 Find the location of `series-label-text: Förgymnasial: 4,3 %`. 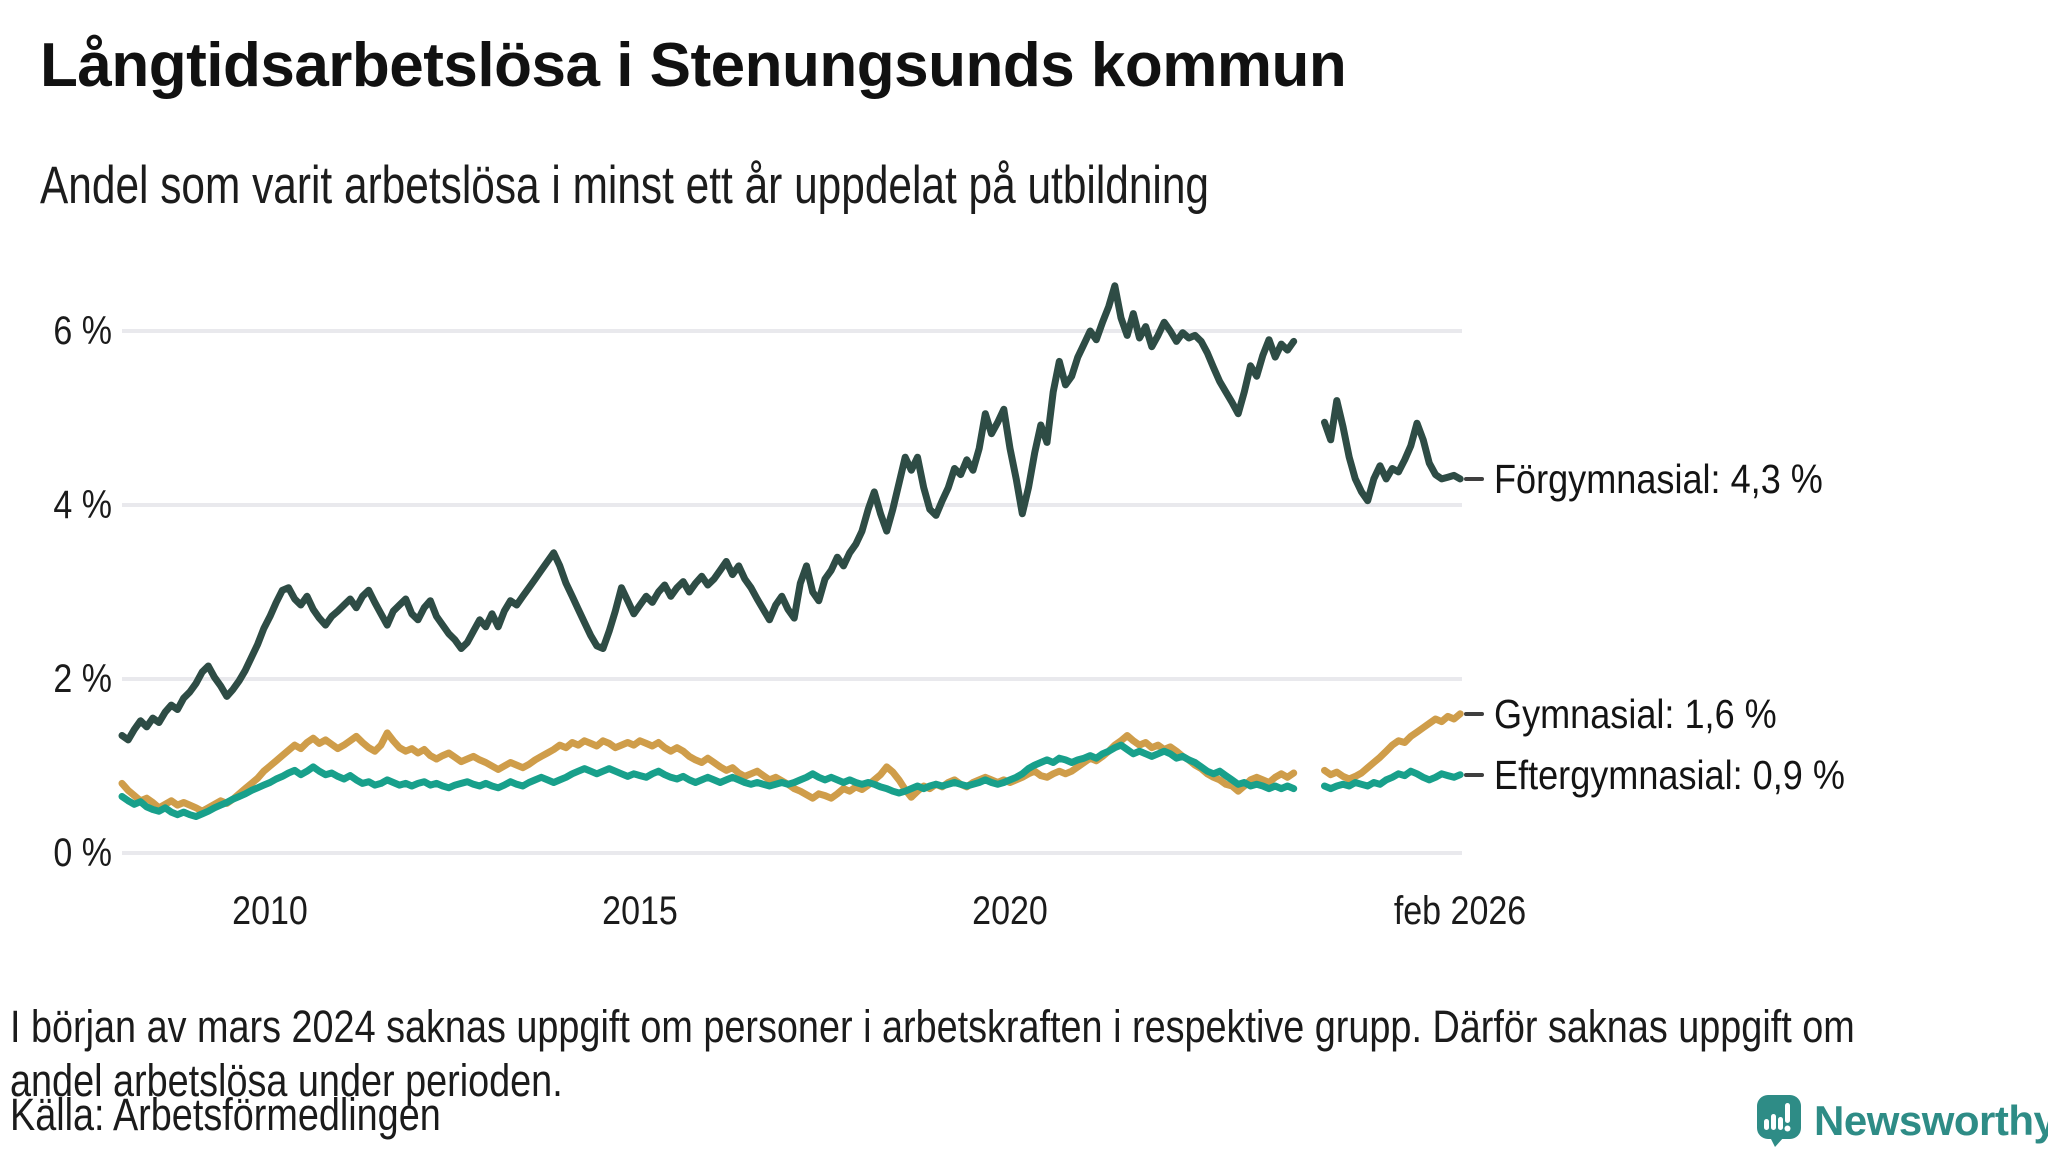

series-label-text: Förgymnasial: 4,3 % is located at coordinates (1658, 478).